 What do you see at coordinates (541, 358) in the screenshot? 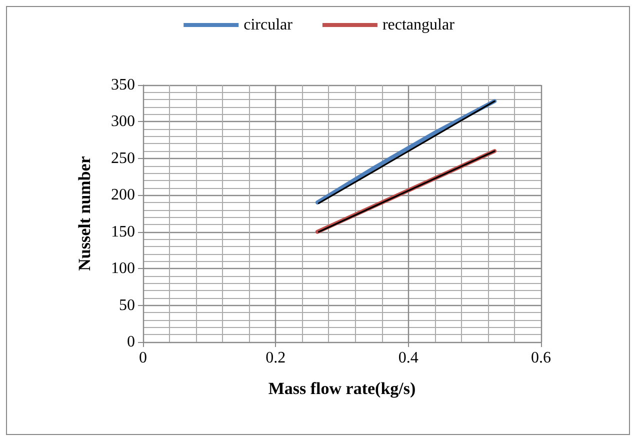
I see `x-tick-label: 0.6` at bounding box center [541, 358].